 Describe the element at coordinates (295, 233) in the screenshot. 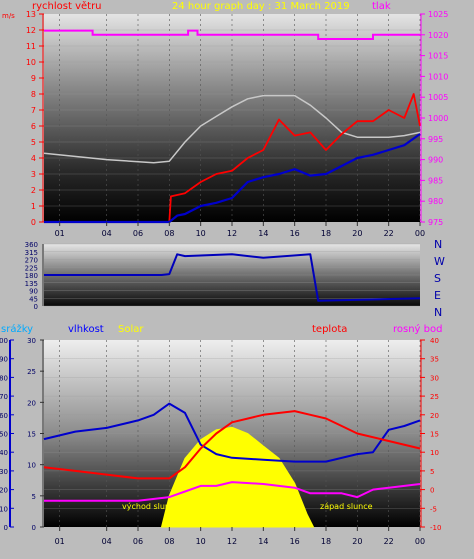

I see `plot1-x-tick-label: 16` at that location.